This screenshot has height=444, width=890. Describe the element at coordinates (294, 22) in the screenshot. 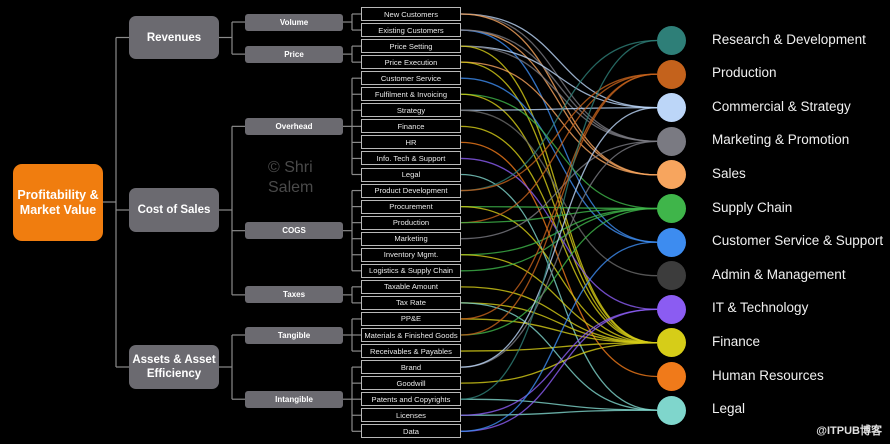

I see `category-volume: Volume` at that location.